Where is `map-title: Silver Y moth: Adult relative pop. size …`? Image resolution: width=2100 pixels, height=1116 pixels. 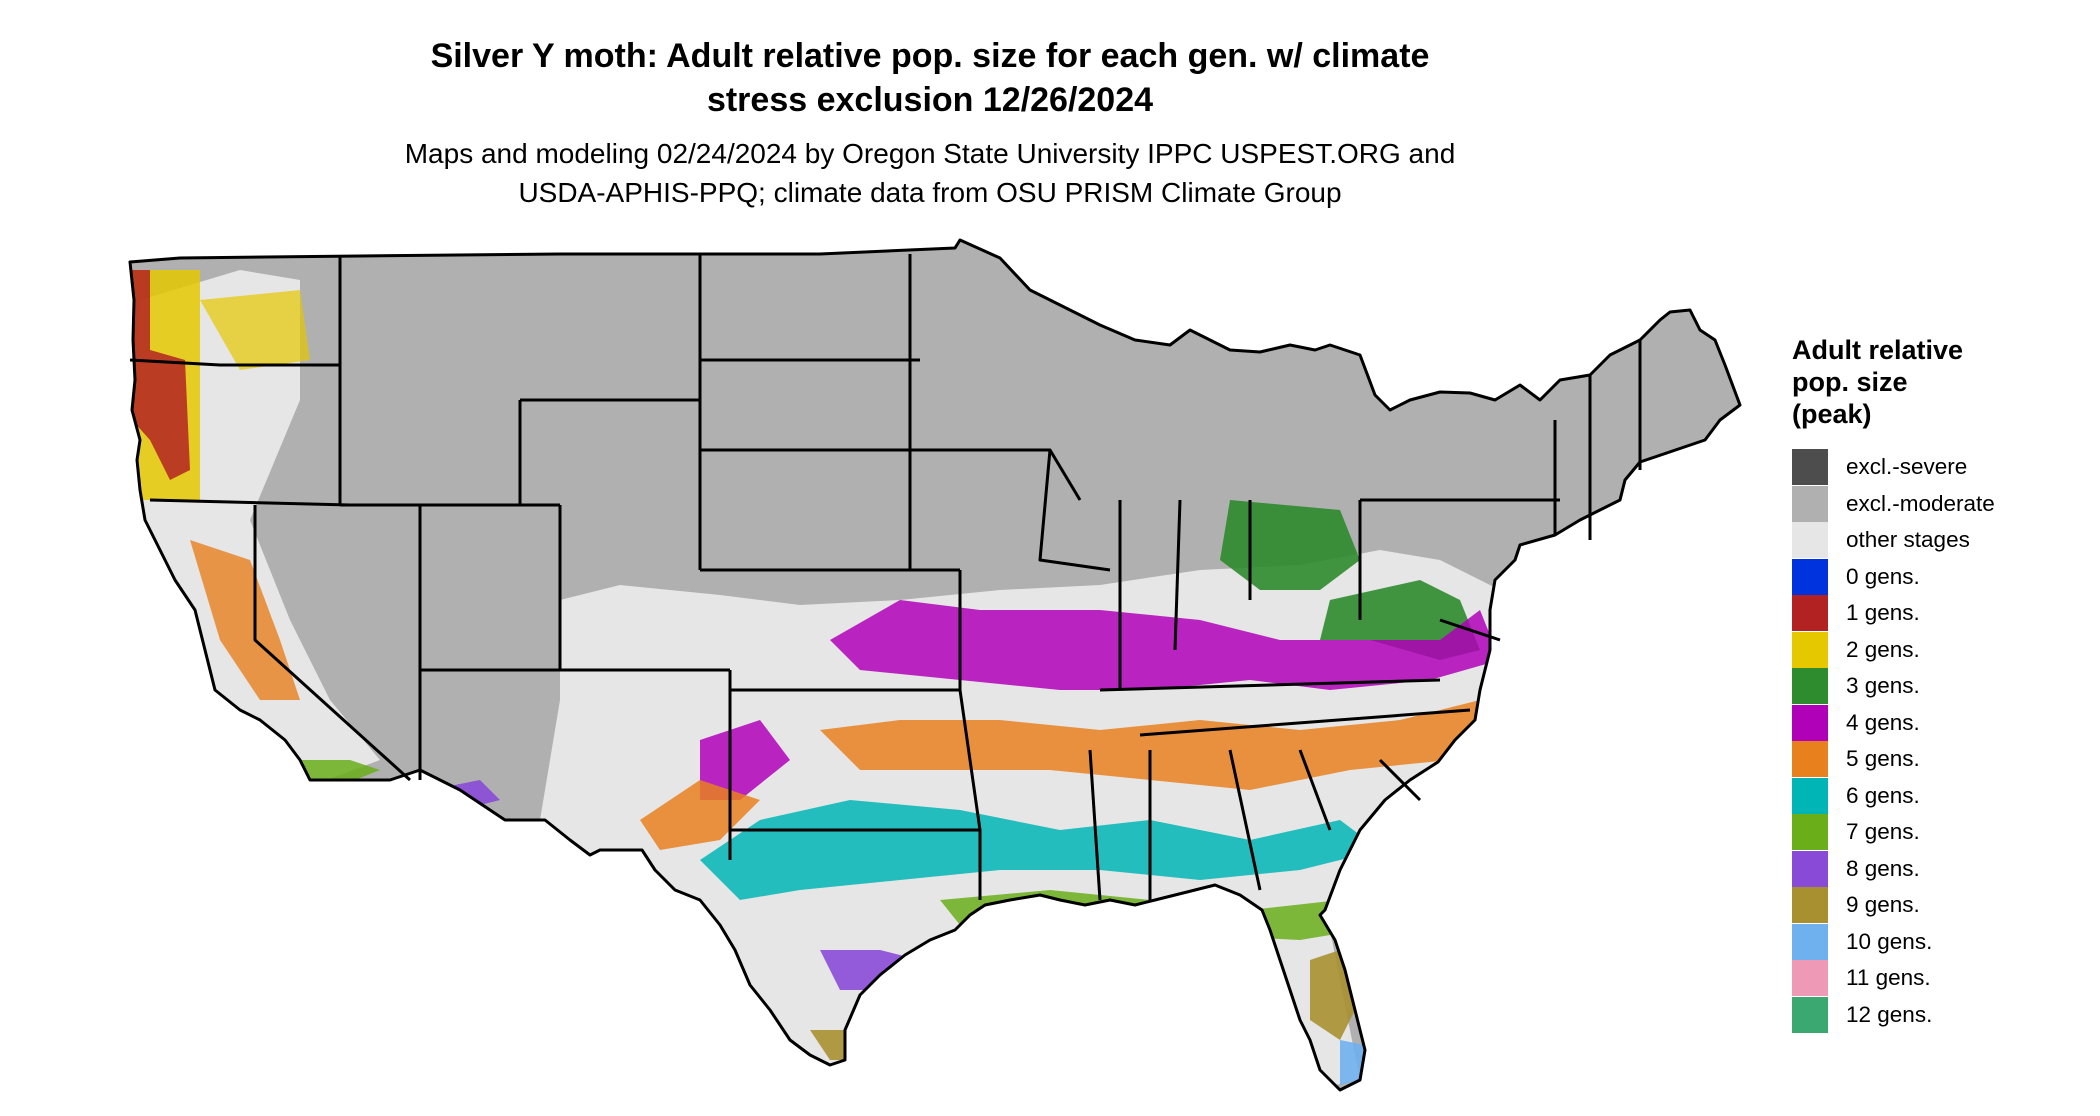
map-title: Silver Y moth: Adult relative pop. size … is located at coordinates (930, 78).